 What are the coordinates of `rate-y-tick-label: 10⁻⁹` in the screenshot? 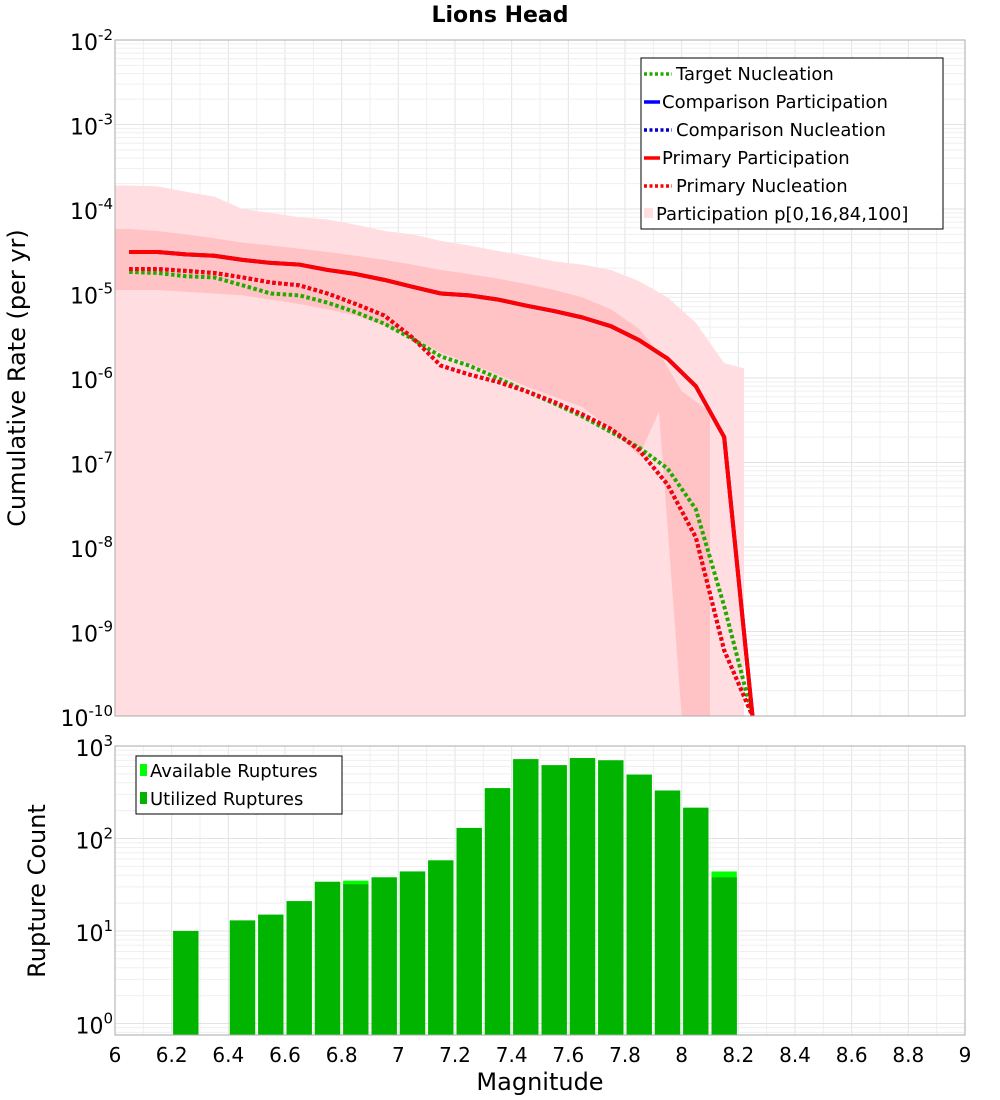 It's located at (91, 633).